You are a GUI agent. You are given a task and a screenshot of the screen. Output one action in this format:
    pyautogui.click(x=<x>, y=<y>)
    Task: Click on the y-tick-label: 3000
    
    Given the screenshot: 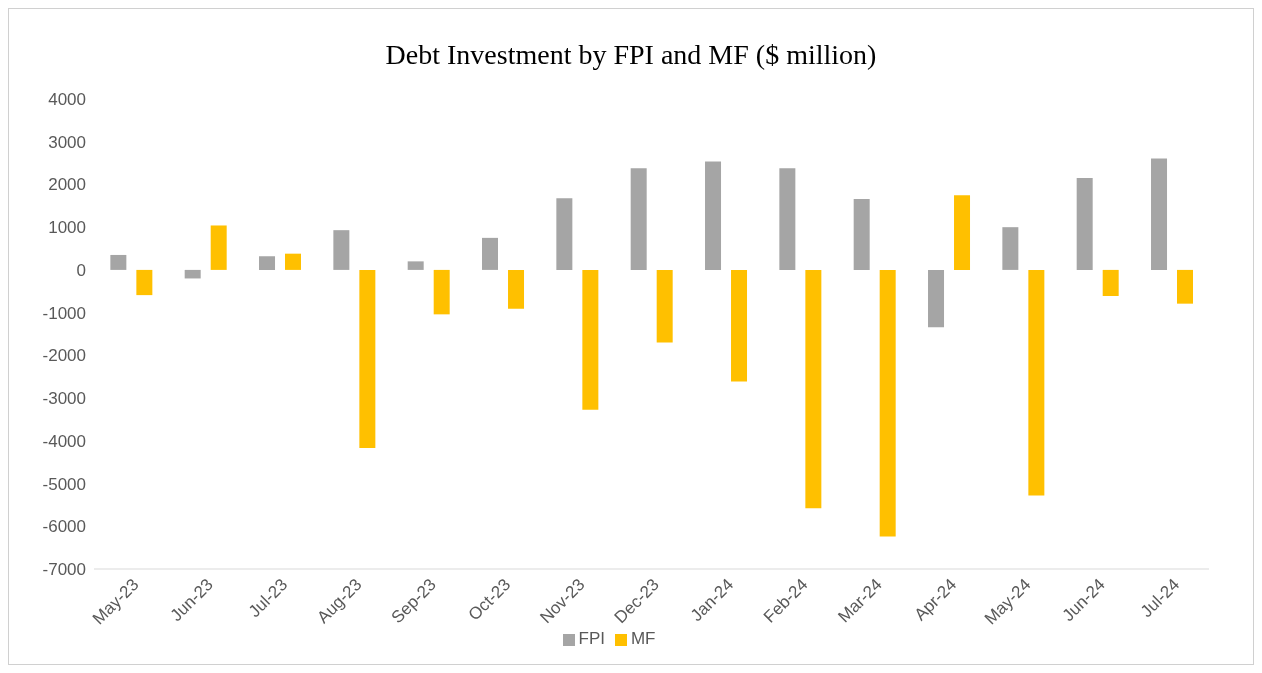 What is the action you would take?
    pyautogui.click(x=67, y=142)
    